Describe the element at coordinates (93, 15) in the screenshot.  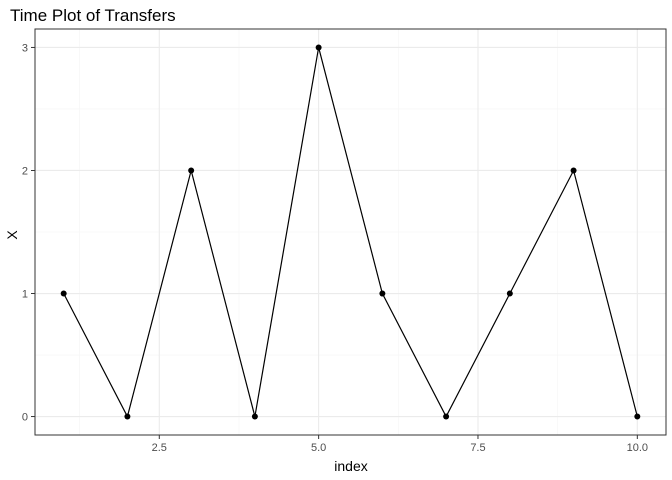
I see `chart-title: Time Plot of Transfers` at that location.